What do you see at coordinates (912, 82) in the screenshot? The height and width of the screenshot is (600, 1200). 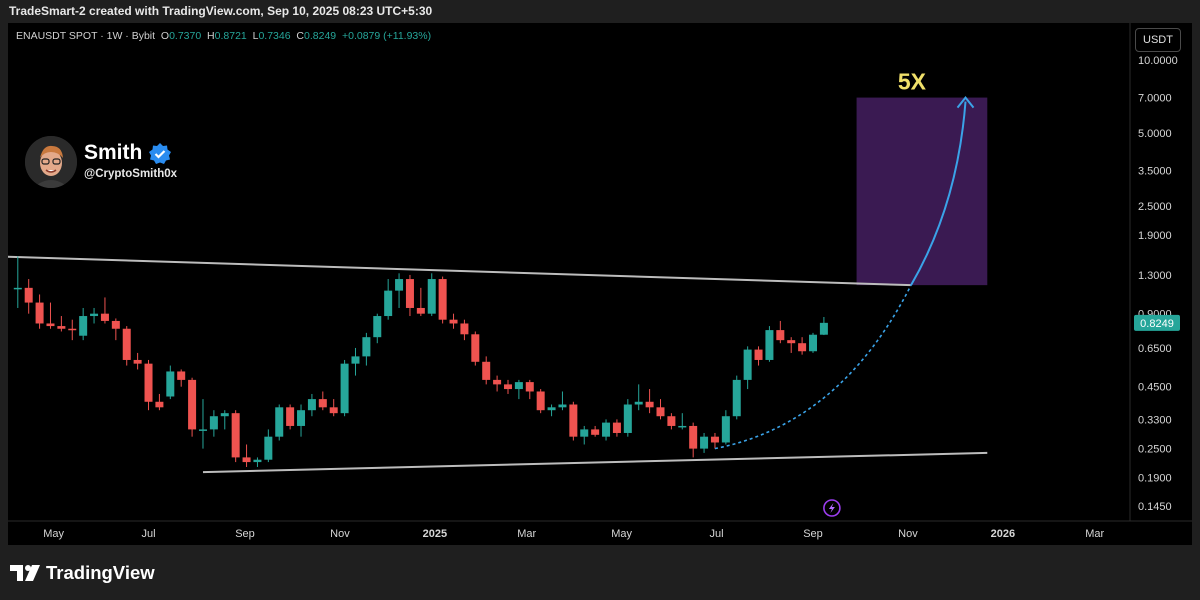 I see `target-label: 5X` at bounding box center [912, 82].